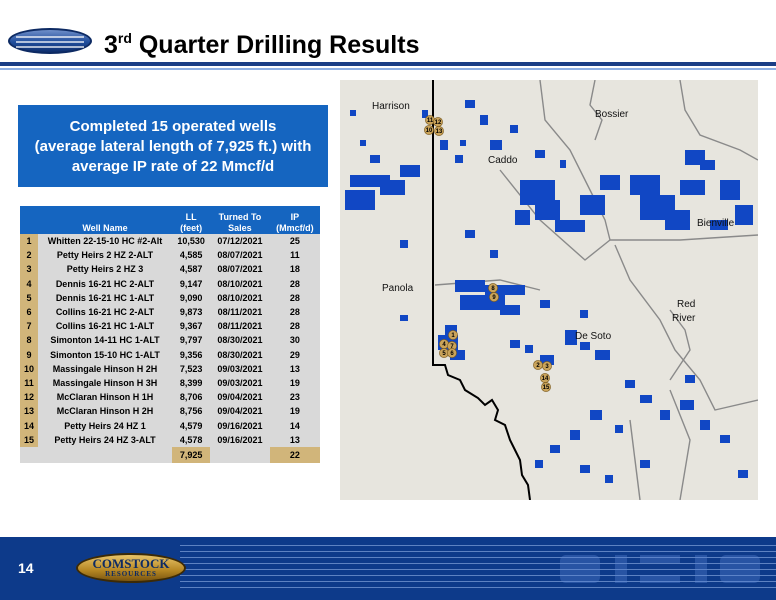  What do you see at coordinates (191, 297) in the screenshot?
I see `lateral-length: 9,090` at bounding box center [191, 297].